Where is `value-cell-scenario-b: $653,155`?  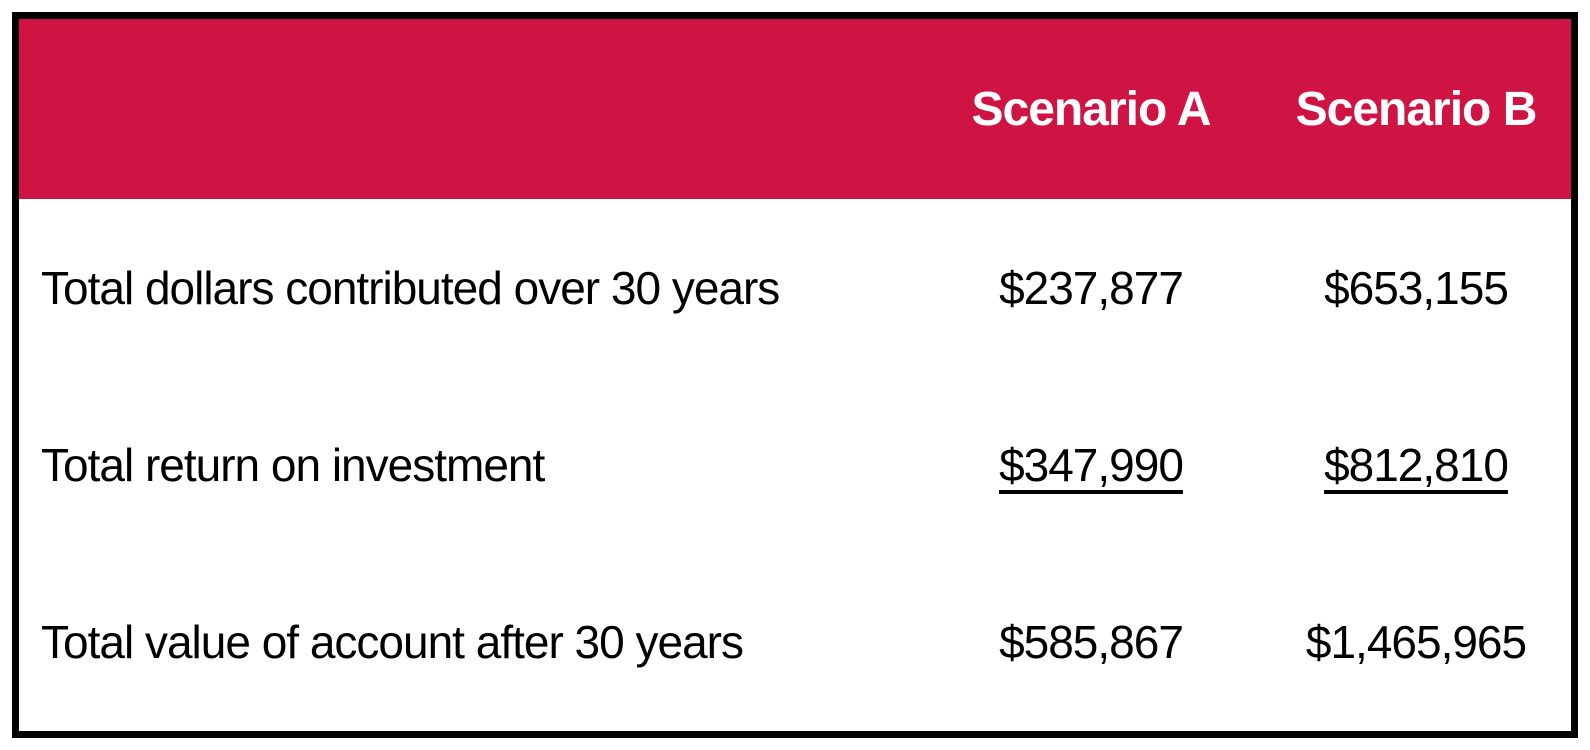 value-cell-scenario-b: $653,155 is located at coordinates (1416, 287).